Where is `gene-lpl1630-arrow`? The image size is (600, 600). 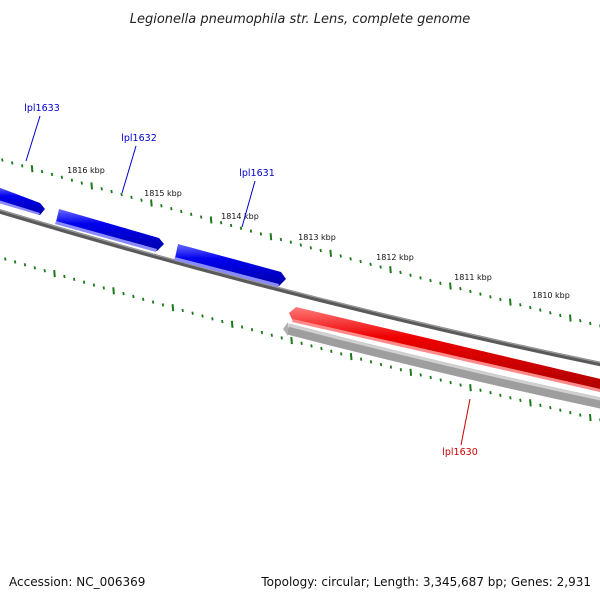 gene-lpl1630-arrow is located at coordinates (444, 350).